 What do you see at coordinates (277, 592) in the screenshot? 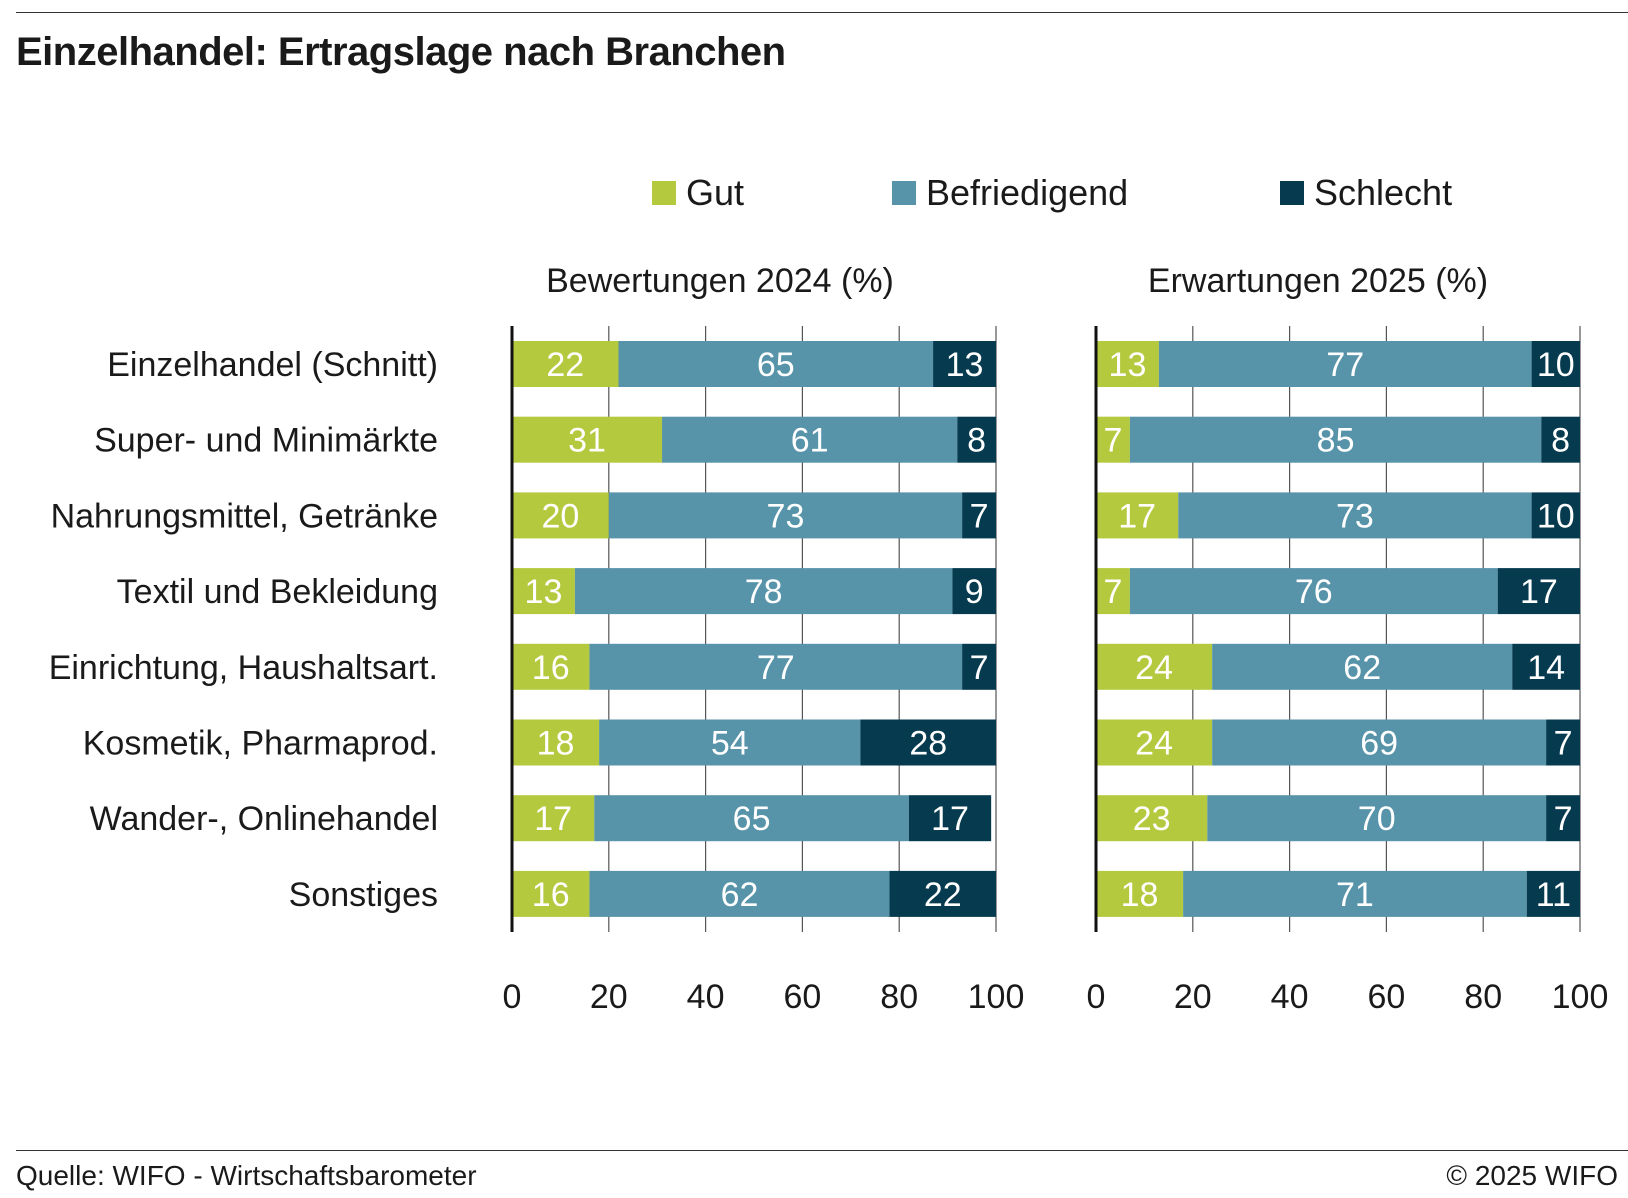
I see `category-label: Textil und Bekleidung` at bounding box center [277, 592].